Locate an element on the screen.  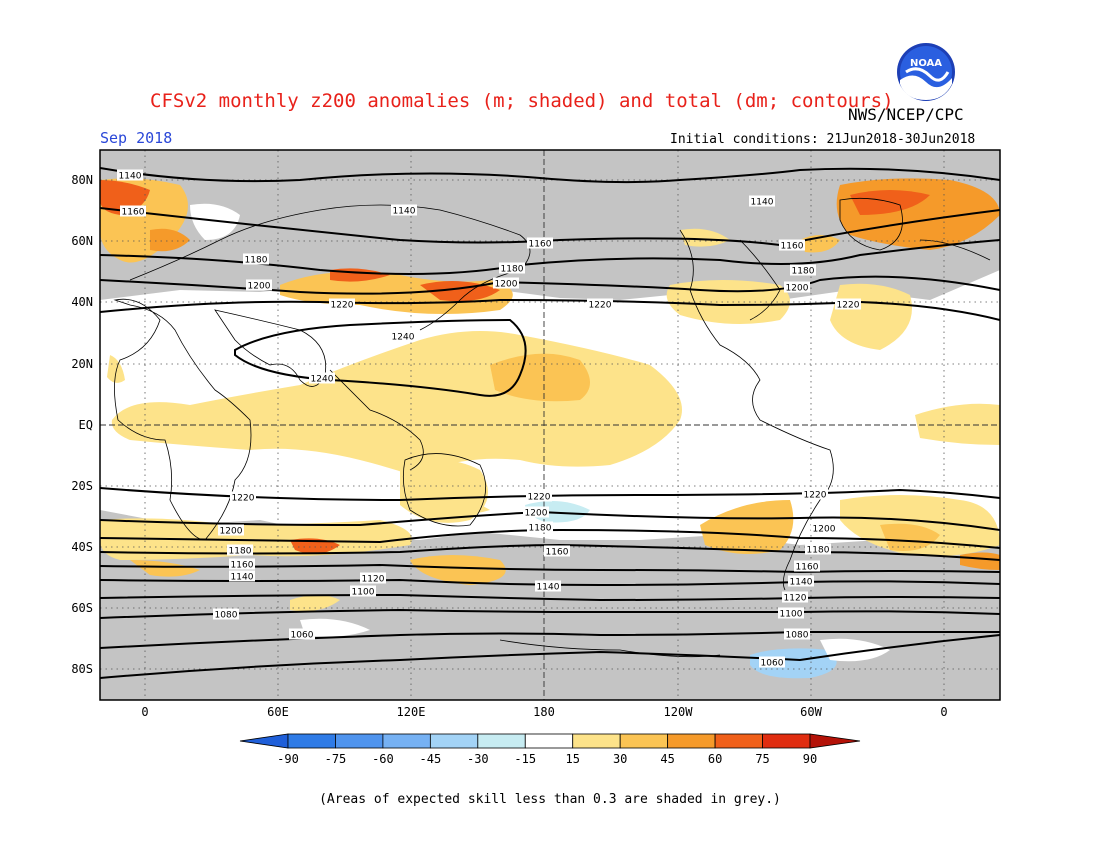
svg-text: 1240 is located at coordinates (403, 338).